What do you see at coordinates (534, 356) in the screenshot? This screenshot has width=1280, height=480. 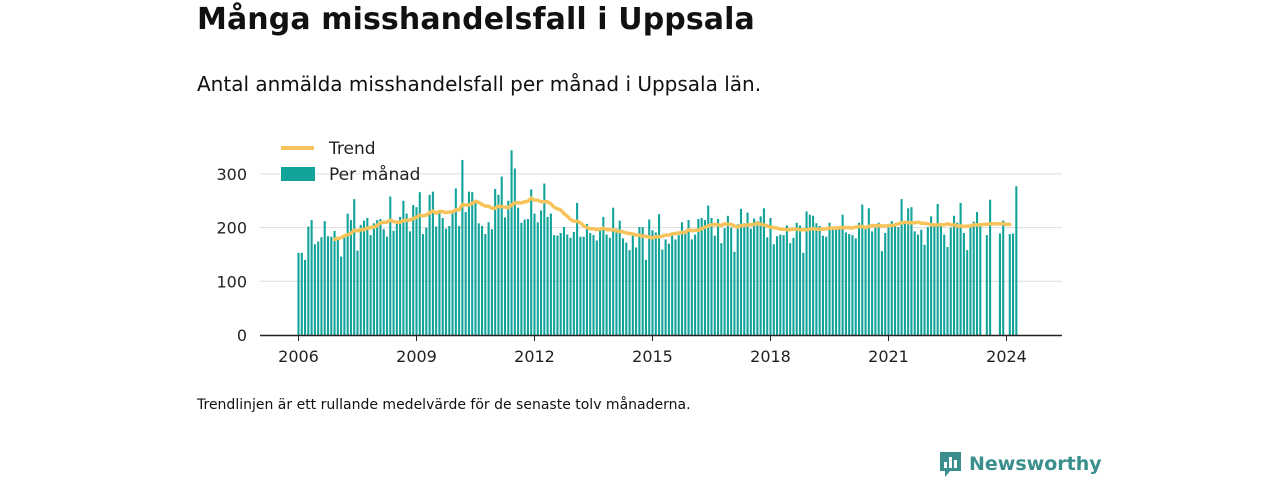 I see `x-tick-label: 2012` at bounding box center [534, 356].